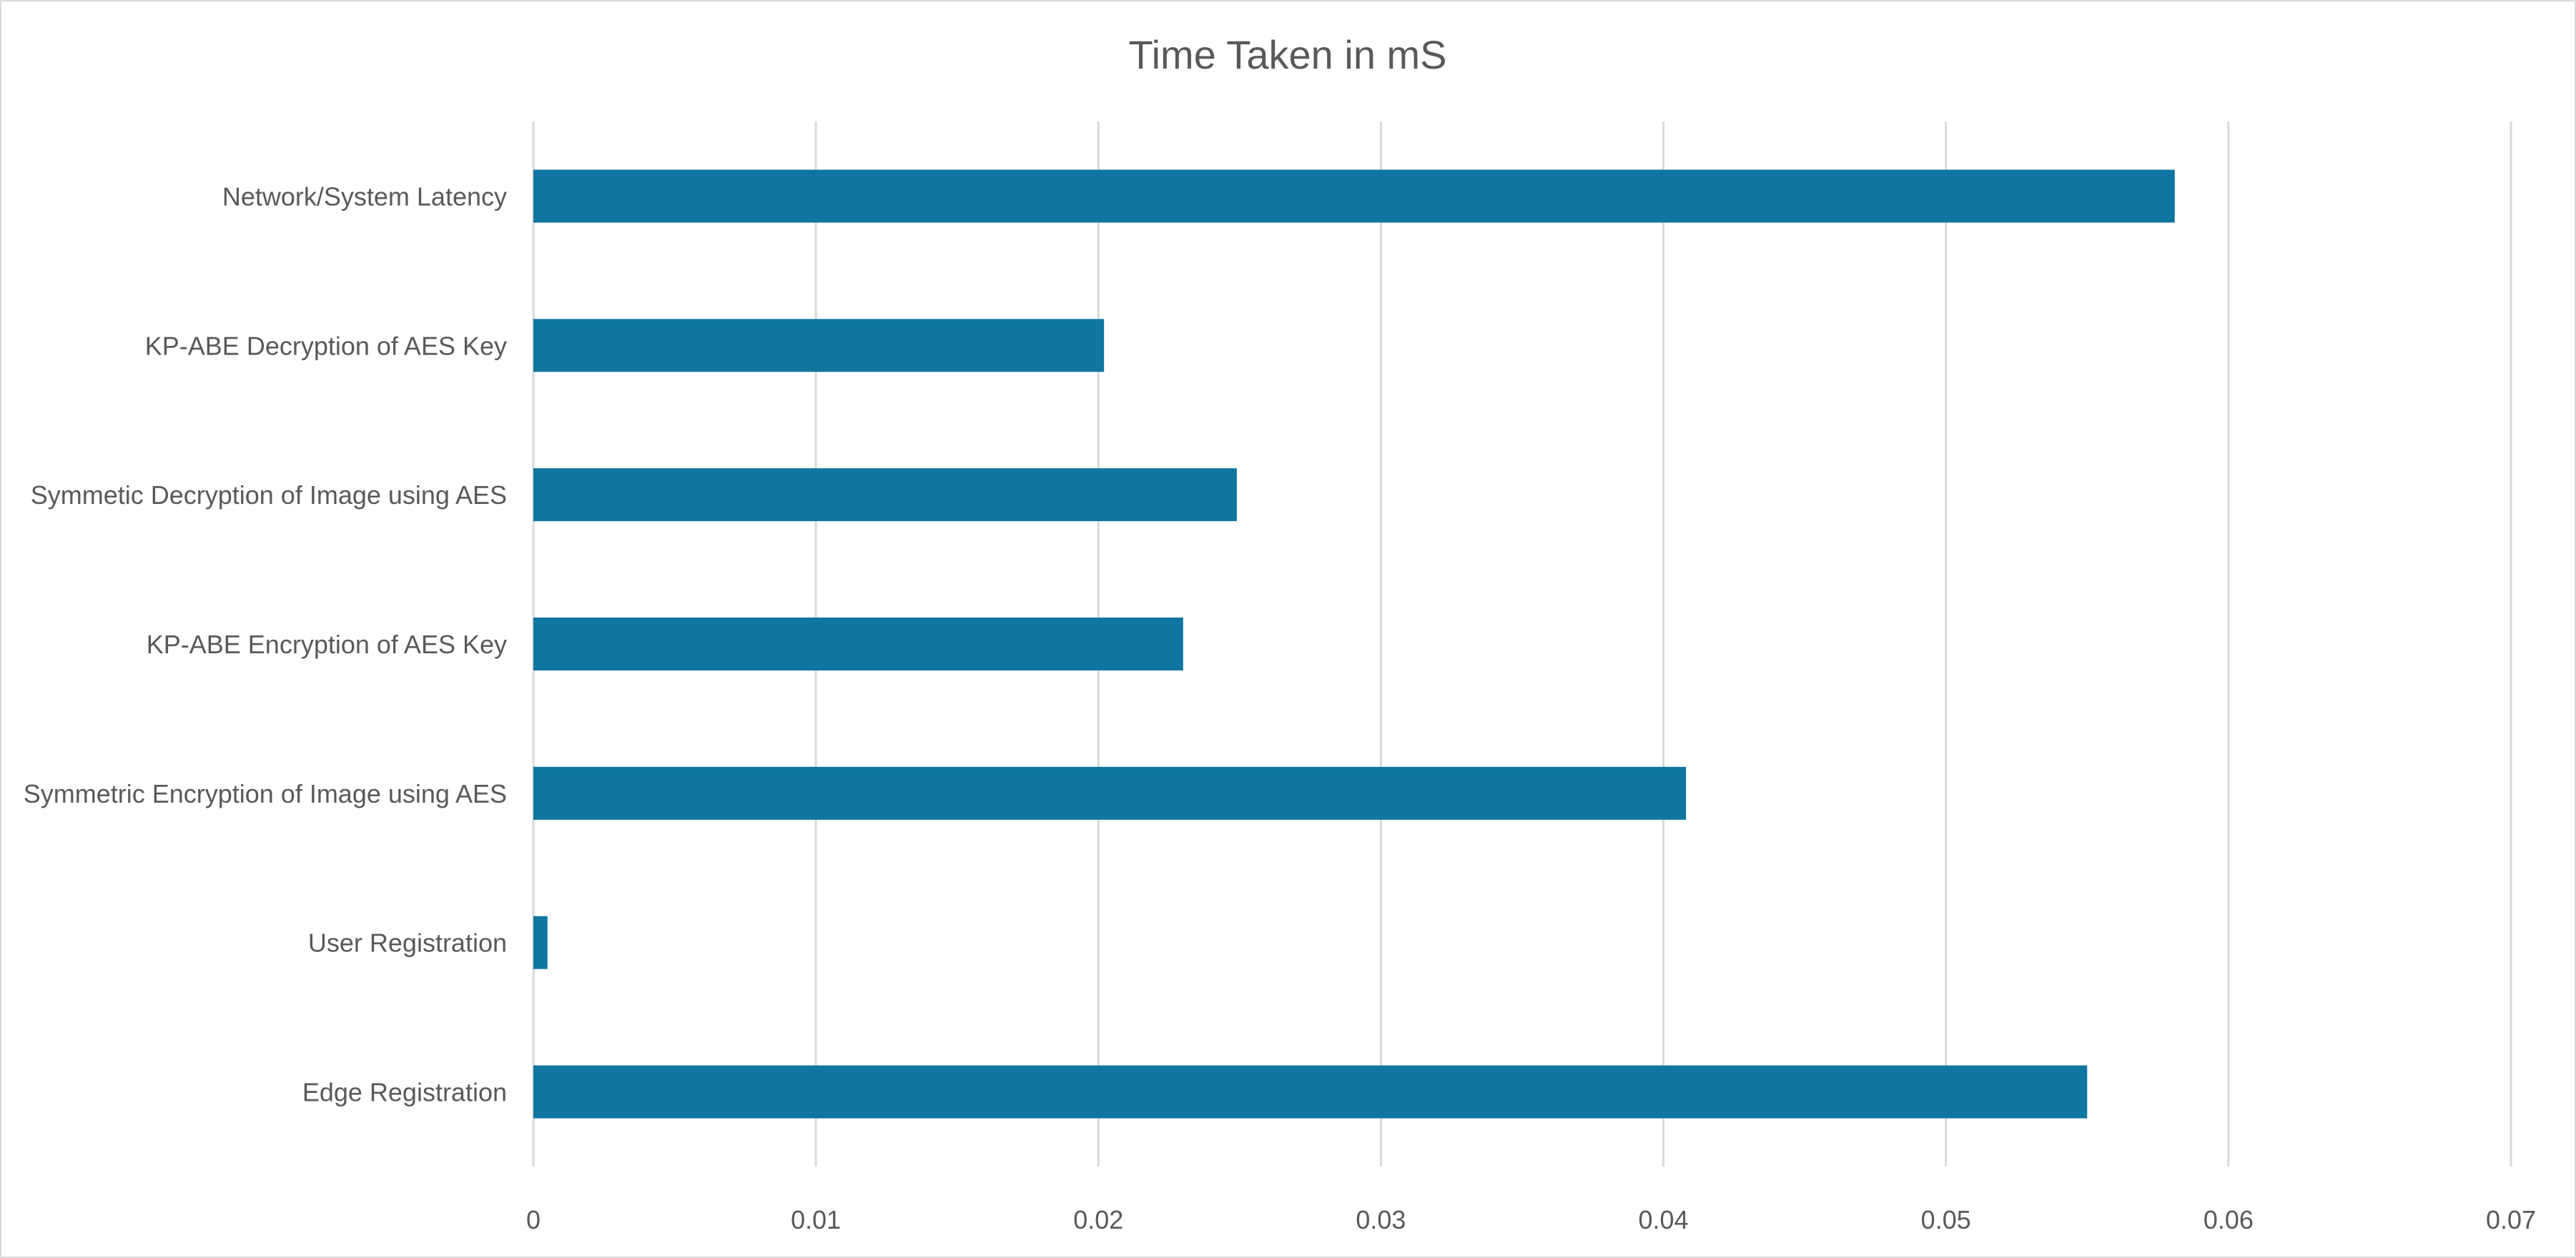 The image size is (2576, 1258). What do you see at coordinates (1098, 1219) in the screenshot?
I see `x-tick-label: 0.02` at bounding box center [1098, 1219].